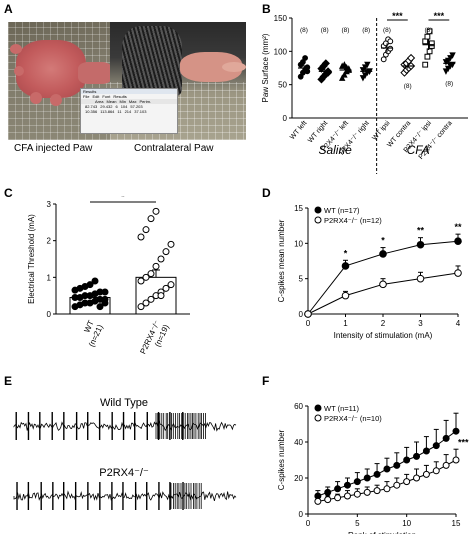  I want to click on y-tick-label: 20, so click(298, 478).